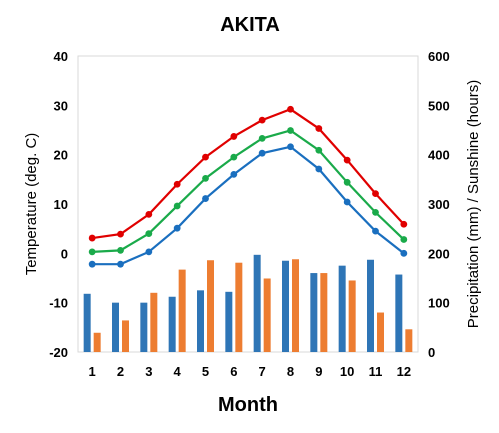  Describe the element at coordinates (205, 371) in the screenshot. I see `x-tick-label: 5` at that location.